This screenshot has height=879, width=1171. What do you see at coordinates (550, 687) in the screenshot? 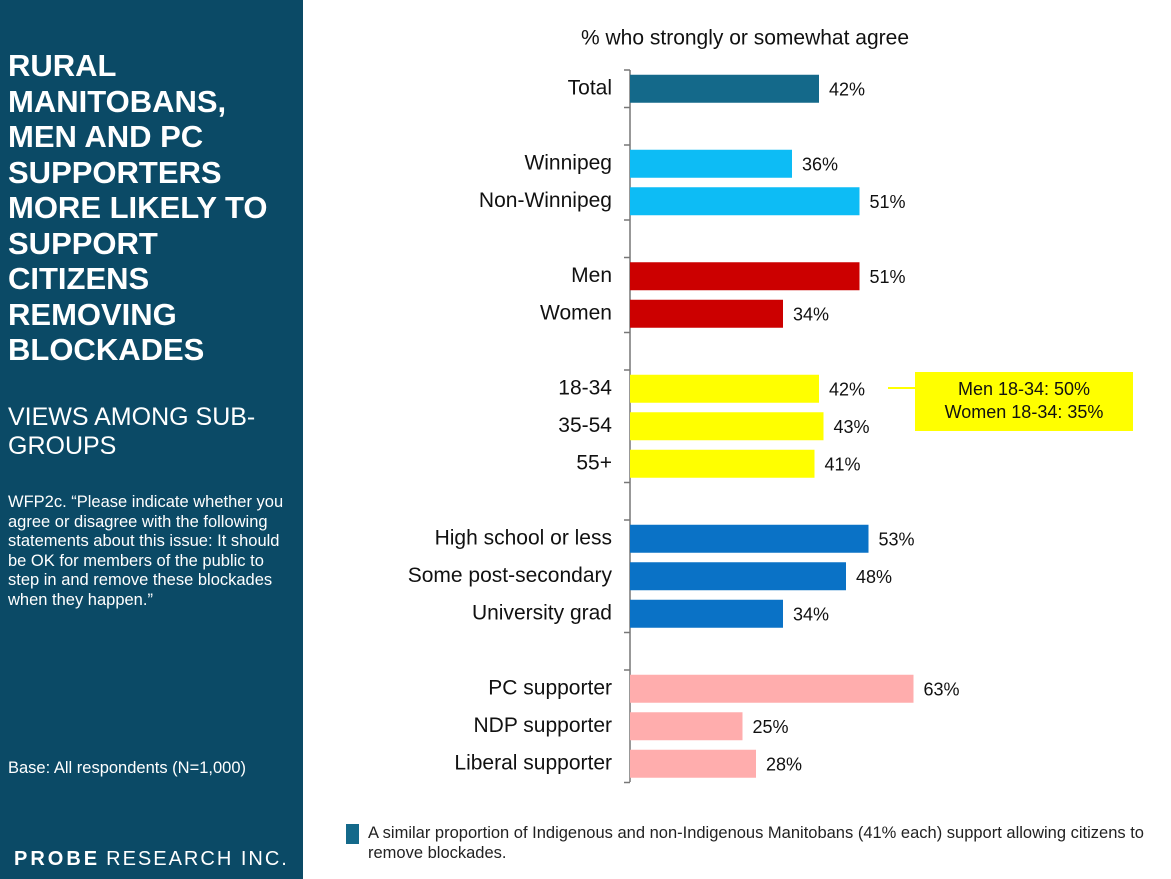
I see `category-label: PC supporter` at bounding box center [550, 687].